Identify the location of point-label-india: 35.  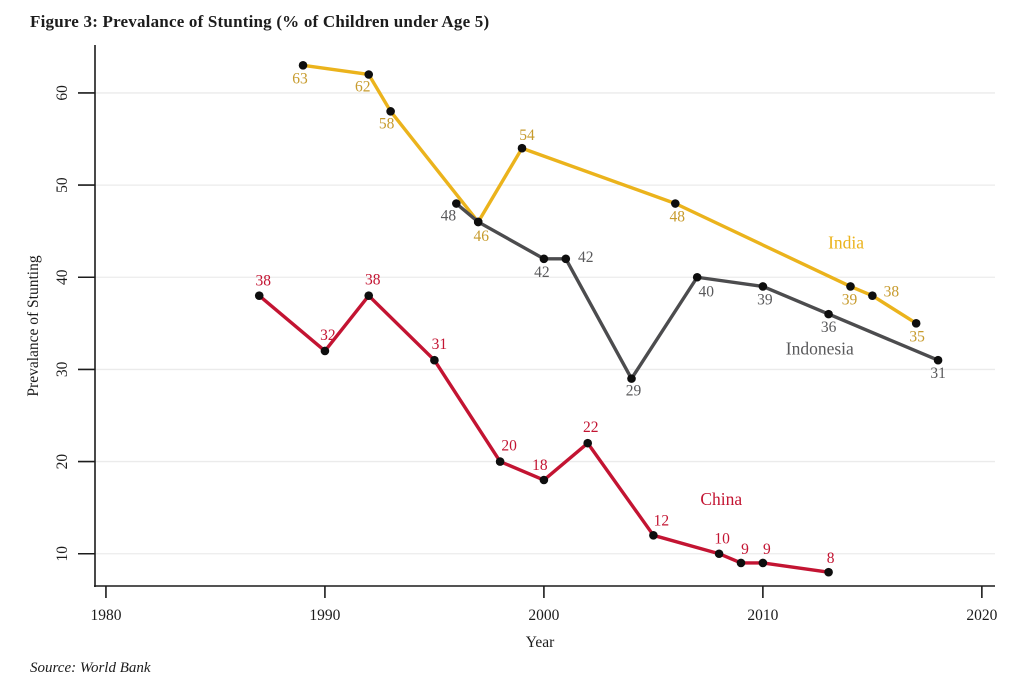
(917, 336).